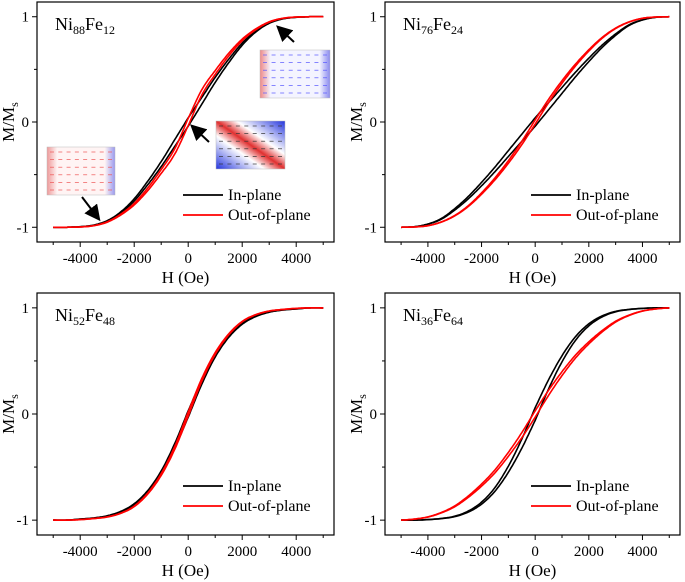 Image resolution: width=685 pixels, height=582 pixels. What do you see at coordinates (79, 321) in the screenshot?
I see `title-subscript: 52` at bounding box center [79, 321].